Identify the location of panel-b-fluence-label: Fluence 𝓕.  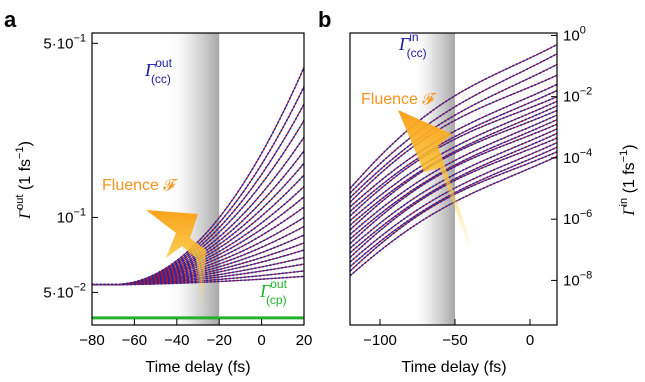
(399, 99).